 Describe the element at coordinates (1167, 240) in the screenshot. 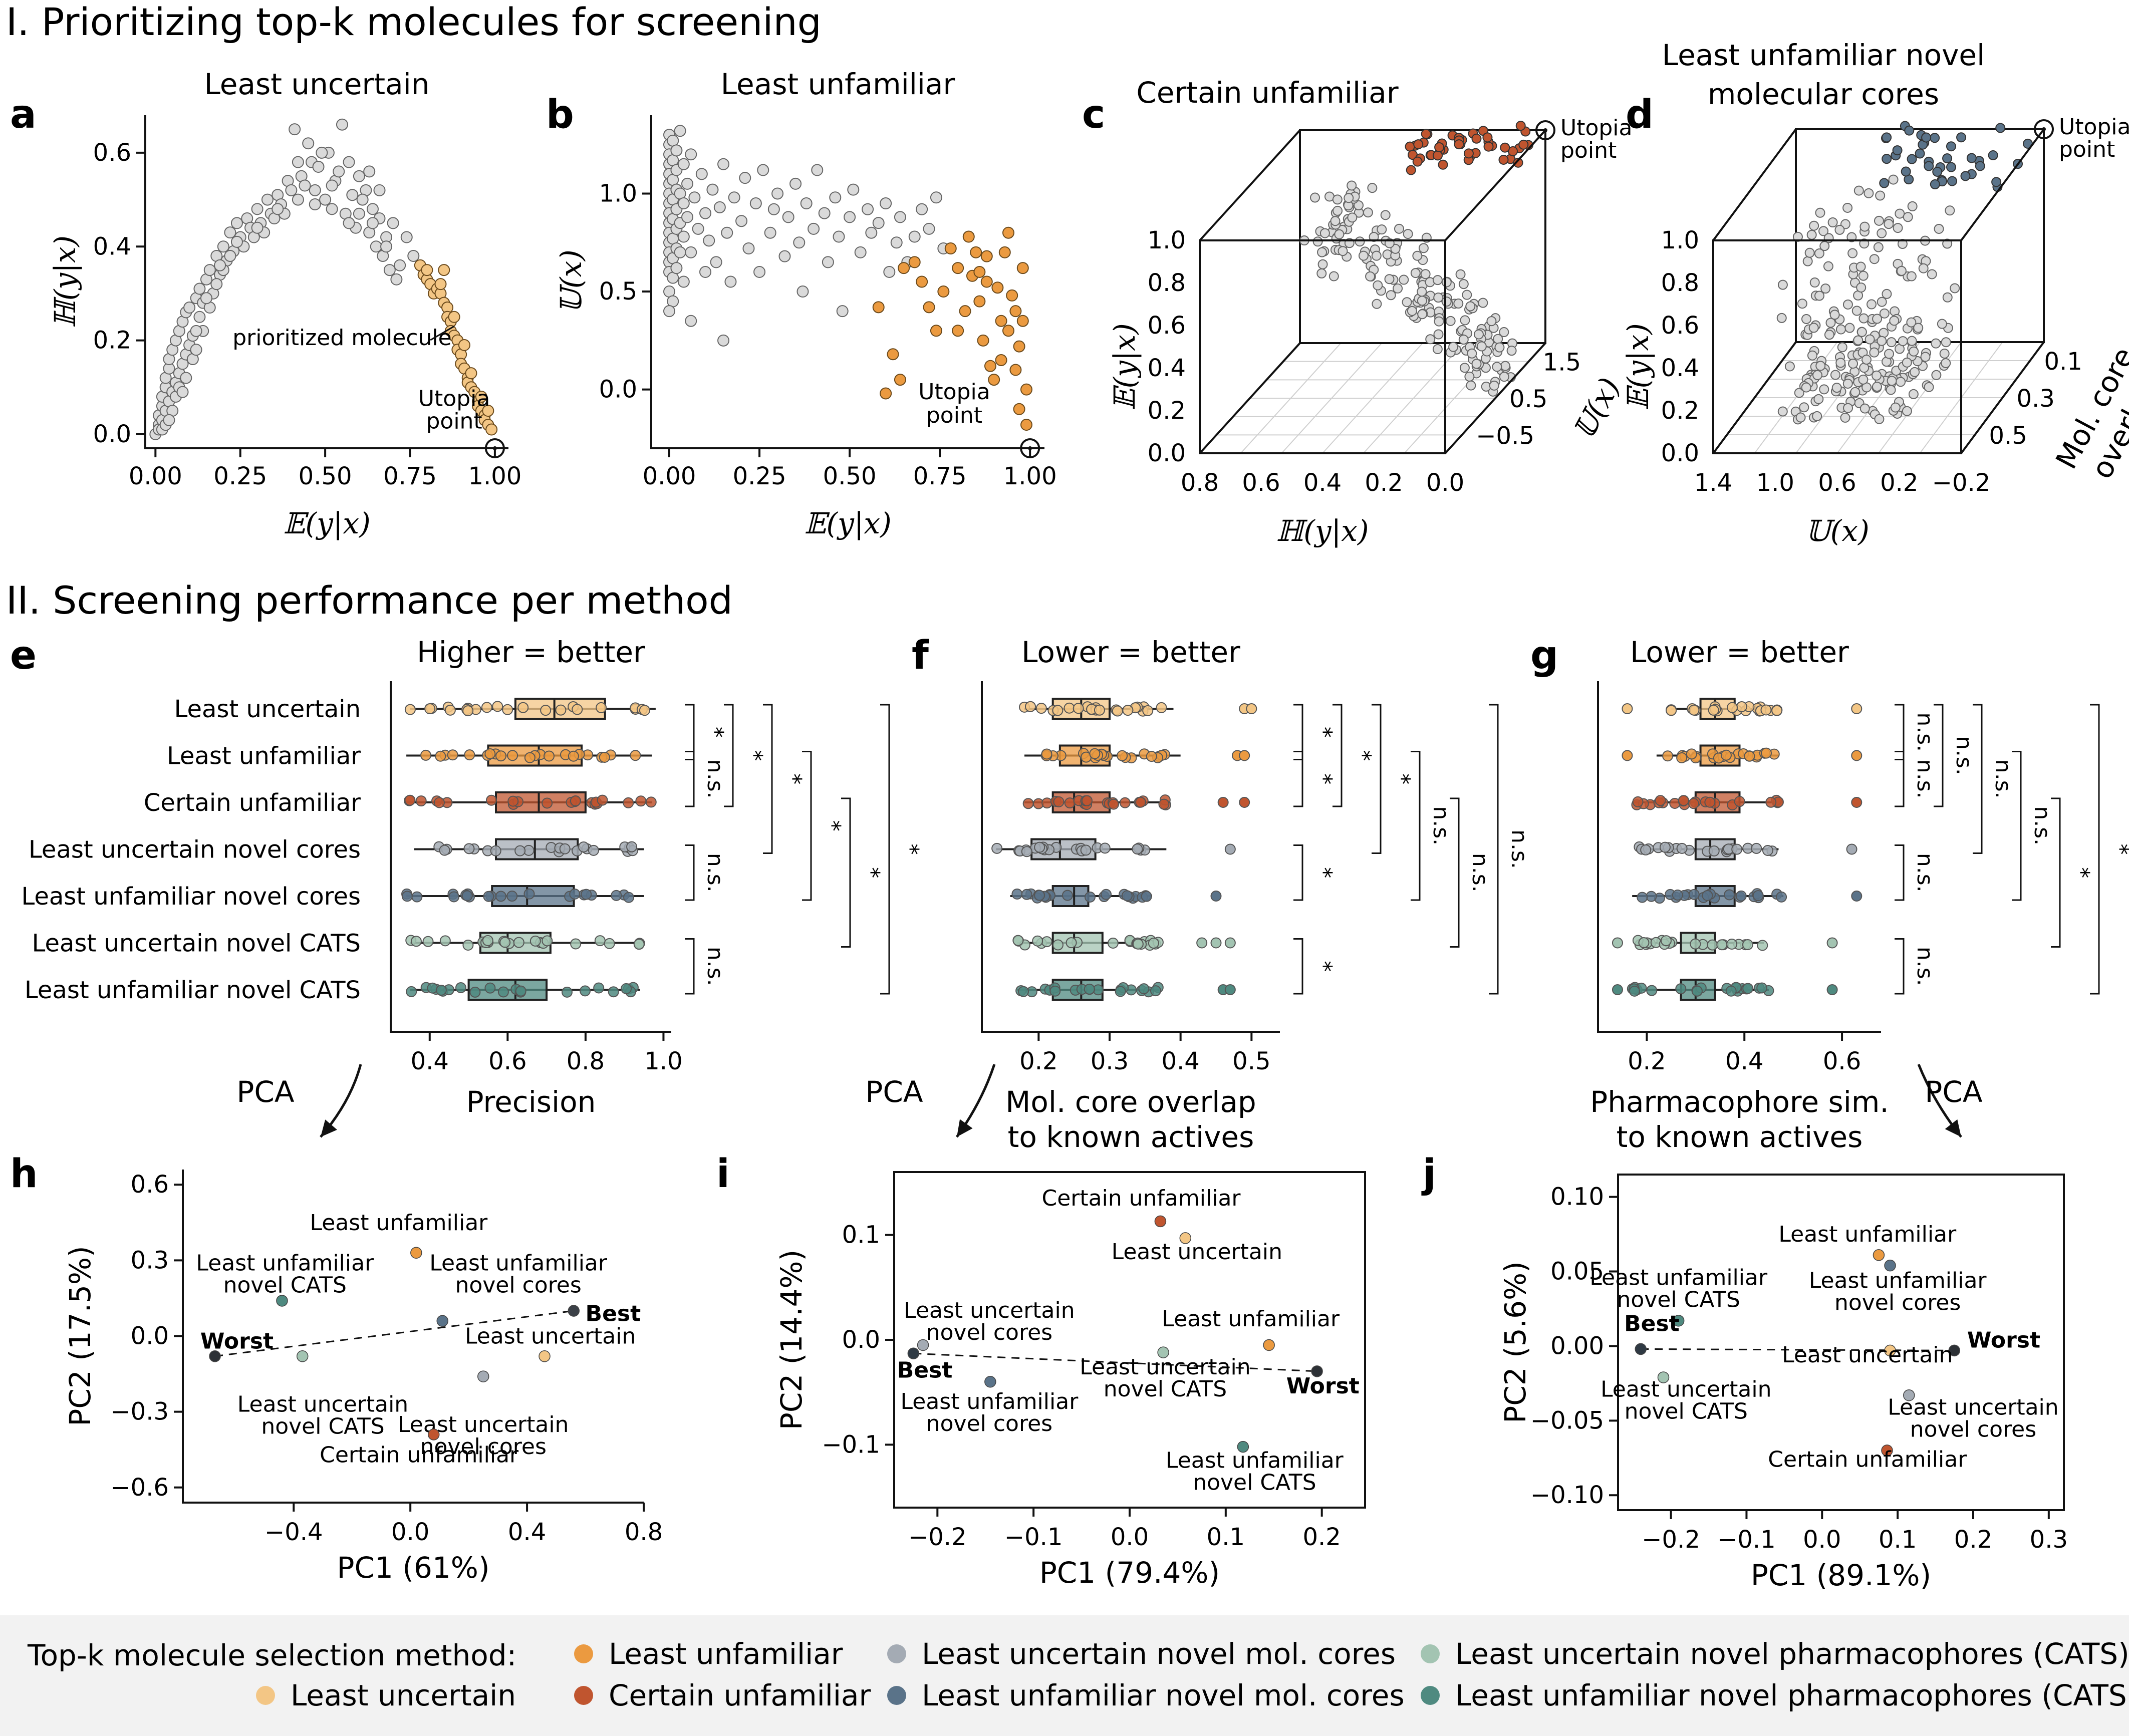

I see `y-tick-label: 1.0` at that location.